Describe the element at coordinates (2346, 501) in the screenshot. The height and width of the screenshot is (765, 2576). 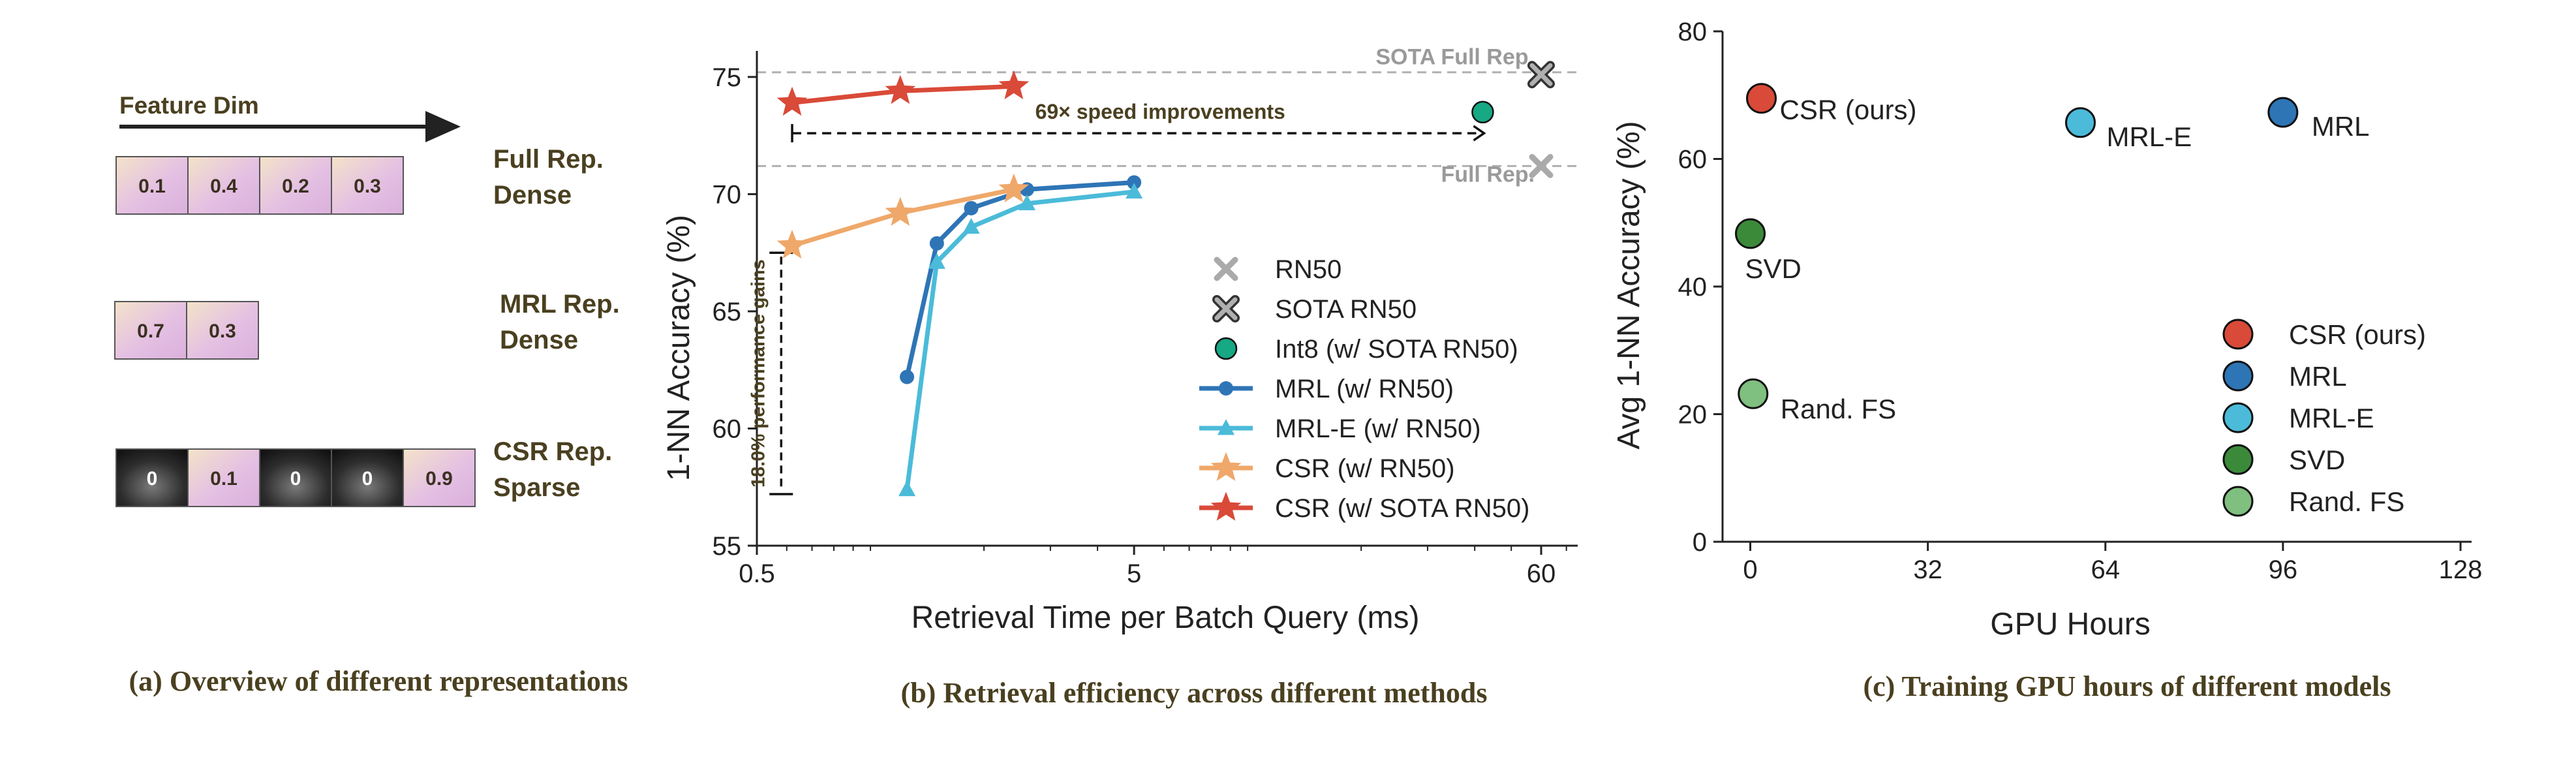
I see `legend-label: Rand. FS` at that location.